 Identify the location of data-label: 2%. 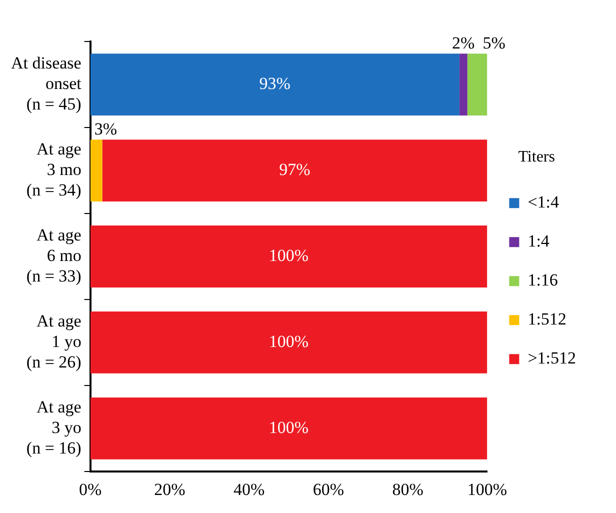
(463, 43).